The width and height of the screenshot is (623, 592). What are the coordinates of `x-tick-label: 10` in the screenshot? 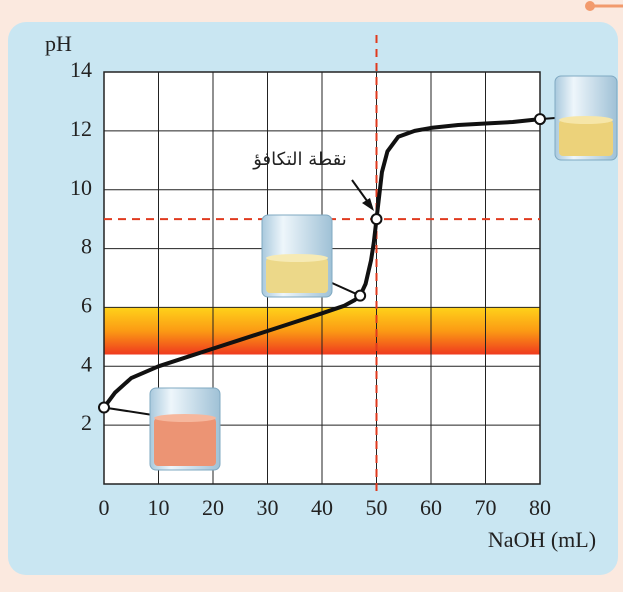 It's located at (159, 507).